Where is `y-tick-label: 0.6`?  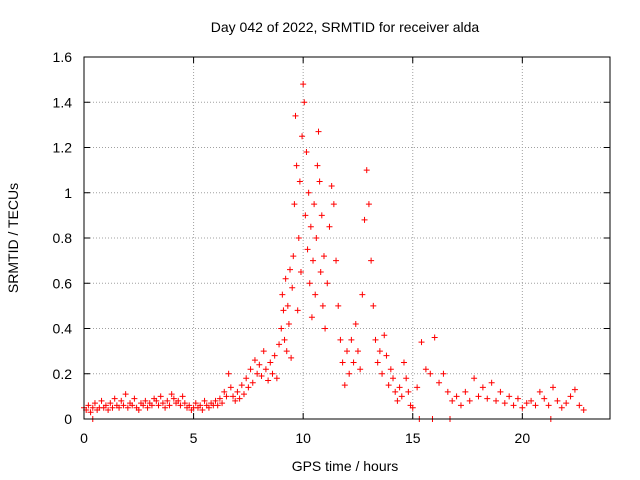
y-tick-label: 0.6 is located at coordinates (63, 283).